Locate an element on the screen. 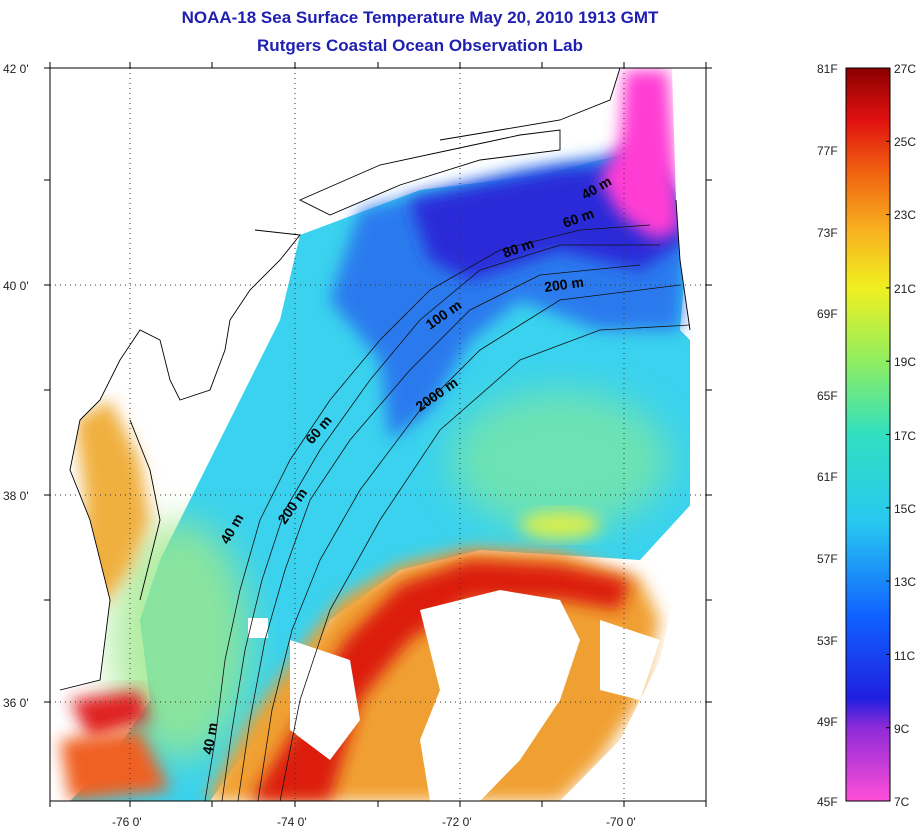 The width and height of the screenshot is (920, 832). celsius-label: 21C is located at coordinates (905, 289).